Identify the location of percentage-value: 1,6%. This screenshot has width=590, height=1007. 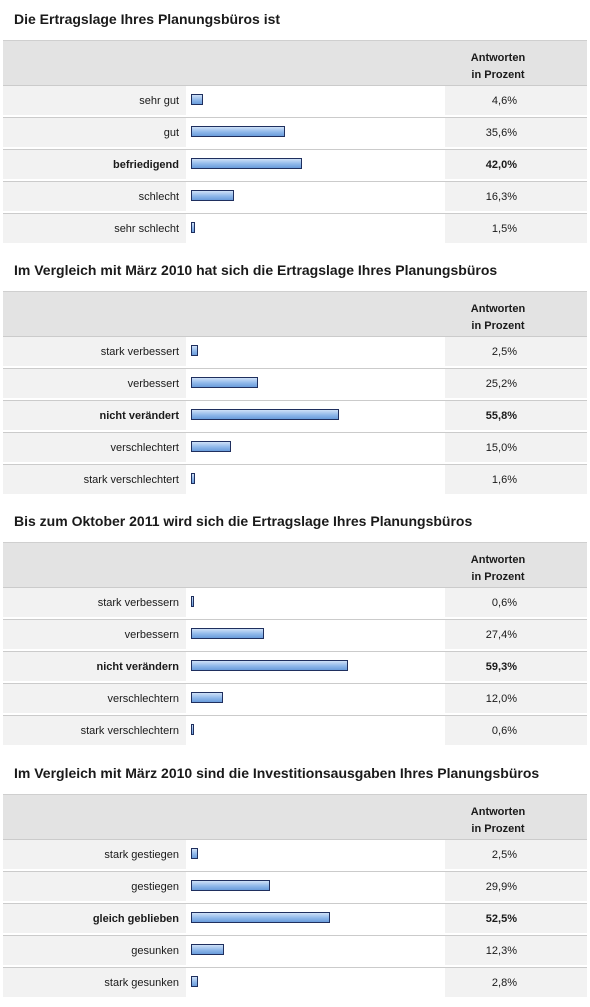
(504, 480).